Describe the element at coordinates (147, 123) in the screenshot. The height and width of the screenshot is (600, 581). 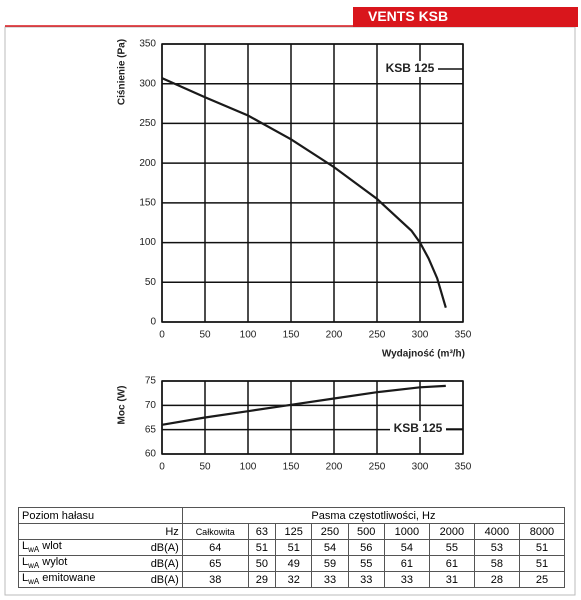
I see `y-tick-label: 250` at that location.